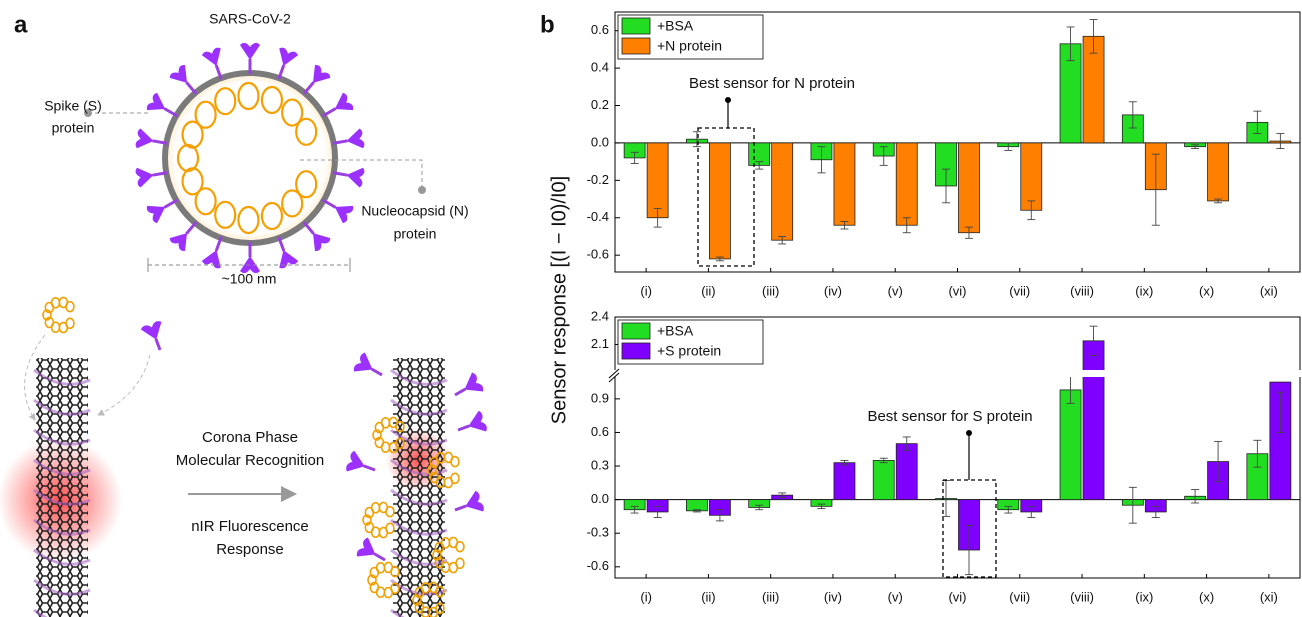 This screenshot has width=1302, height=617. What do you see at coordinates (600, 67) in the screenshot?
I see `y-tick-label: 0.4` at bounding box center [600, 67].